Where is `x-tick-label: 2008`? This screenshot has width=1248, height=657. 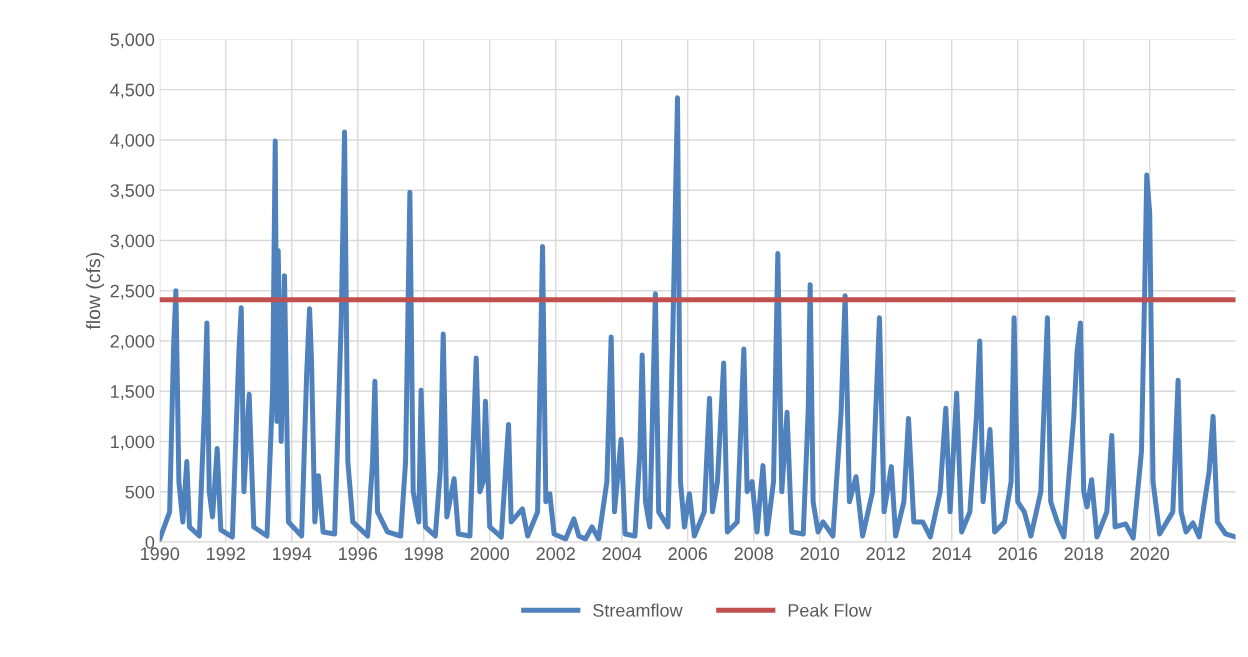
x-tick-label: 2008 is located at coordinates (754, 554).